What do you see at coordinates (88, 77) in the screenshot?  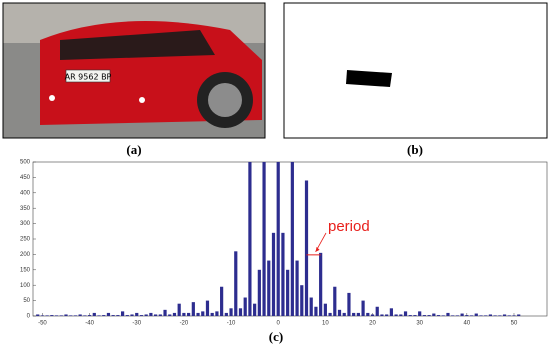 I see `plate-text: AR 9562 BP` at bounding box center [88, 77].